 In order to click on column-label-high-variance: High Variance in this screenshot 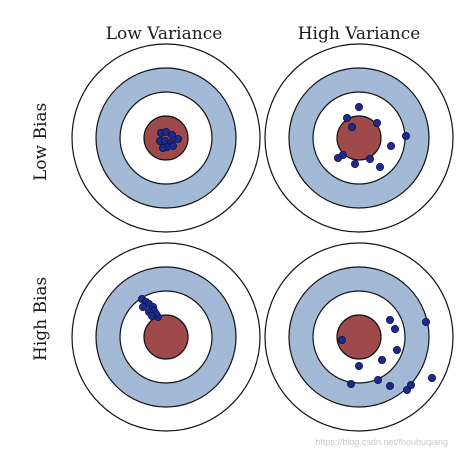, I will do `click(359, 34)`.